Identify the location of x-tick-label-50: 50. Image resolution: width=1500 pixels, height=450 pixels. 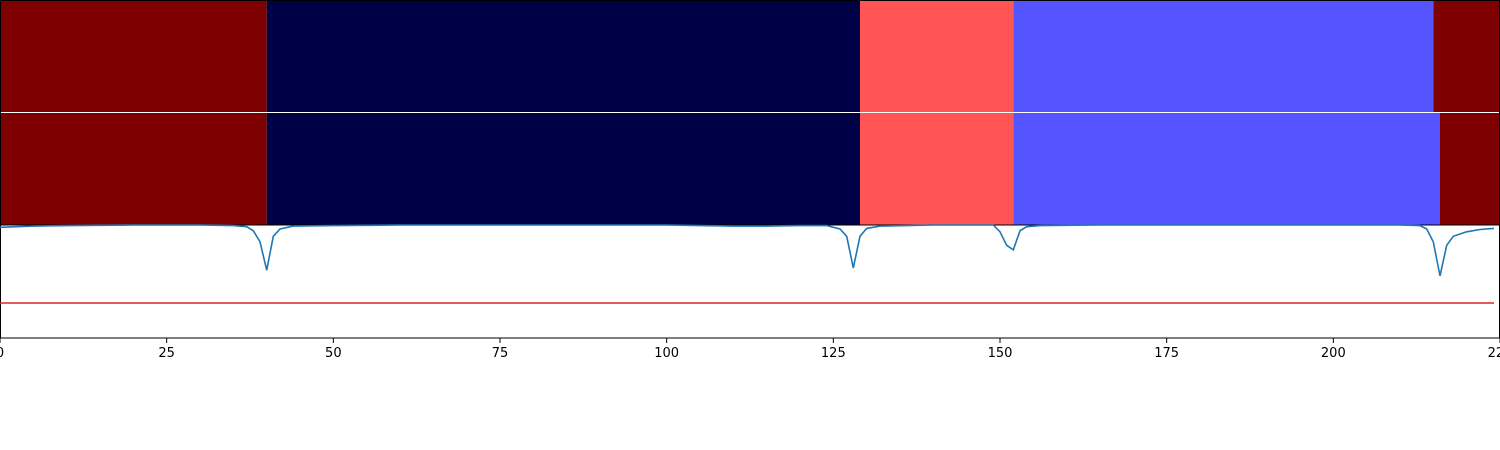
(333, 353).